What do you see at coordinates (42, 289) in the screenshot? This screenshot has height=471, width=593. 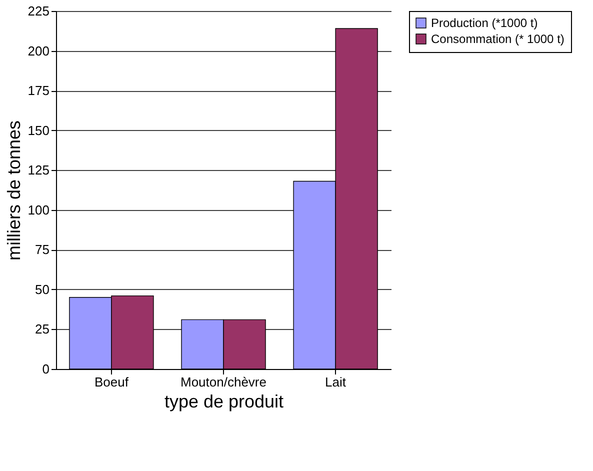 I see `y-tick-label: 50` at bounding box center [42, 289].